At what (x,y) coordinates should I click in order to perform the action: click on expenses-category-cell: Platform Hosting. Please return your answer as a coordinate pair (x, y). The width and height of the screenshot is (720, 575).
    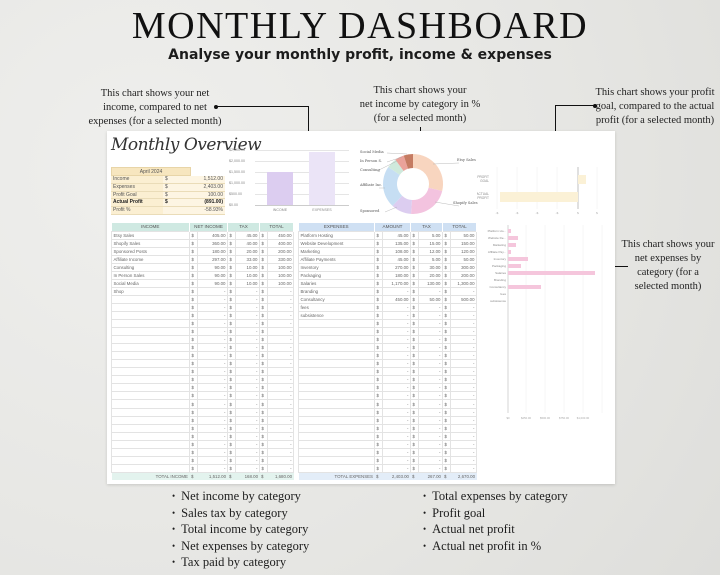
    Looking at the image, I should click on (336, 235).